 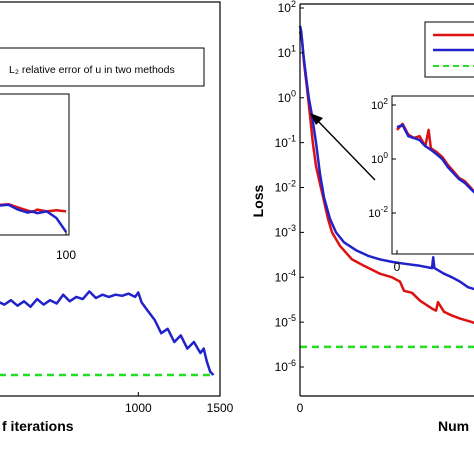 I want to click on left-inset-x-tick-label-0: 100, so click(x=66, y=255).